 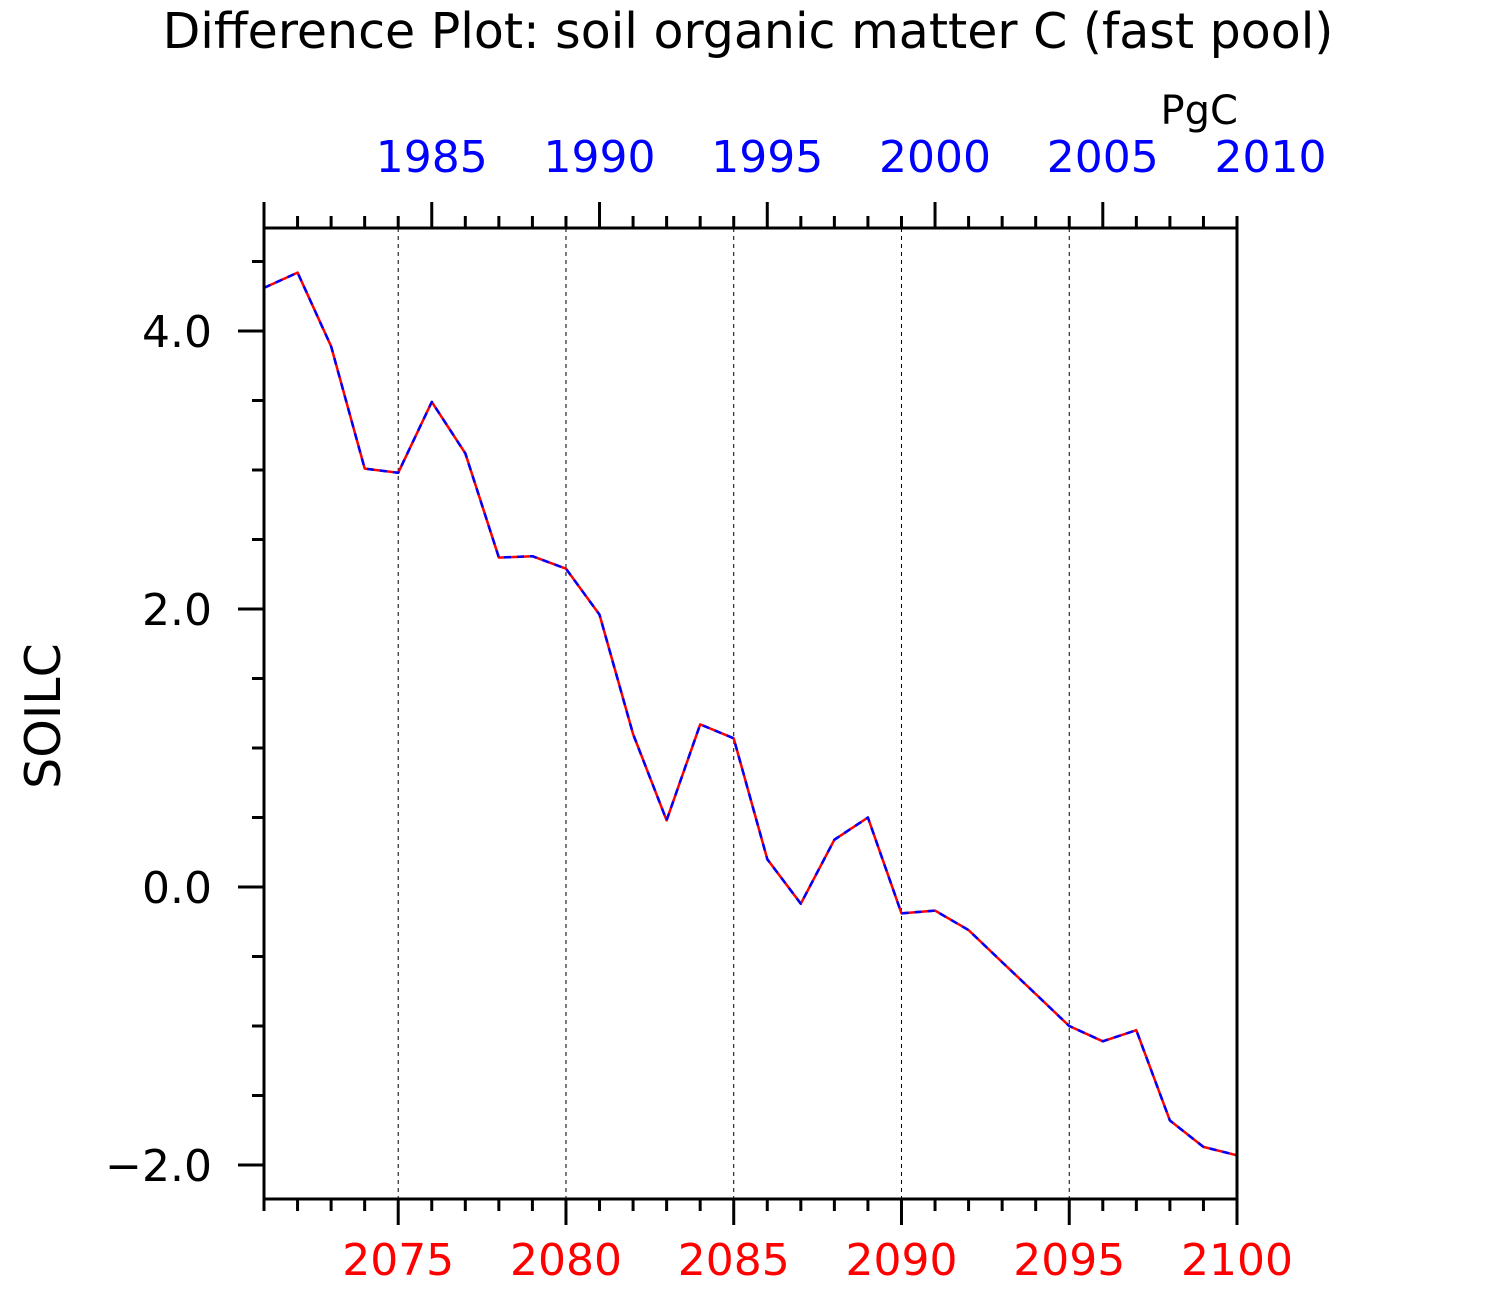 I want to click on x-bottom-tick-label: 2085, so click(x=734, y=1260).